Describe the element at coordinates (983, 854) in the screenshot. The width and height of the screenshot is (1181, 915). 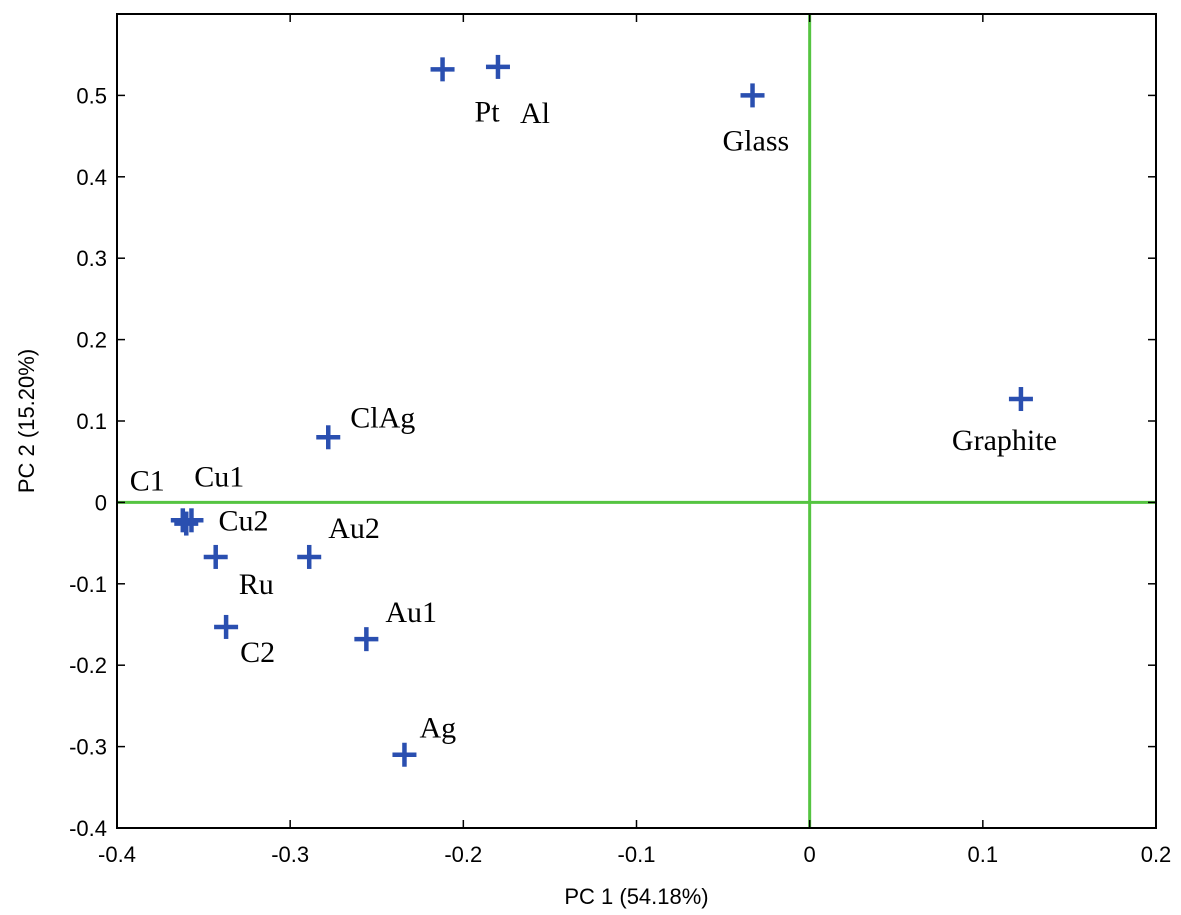
I see `x-tick-label: 0.1` at that location.